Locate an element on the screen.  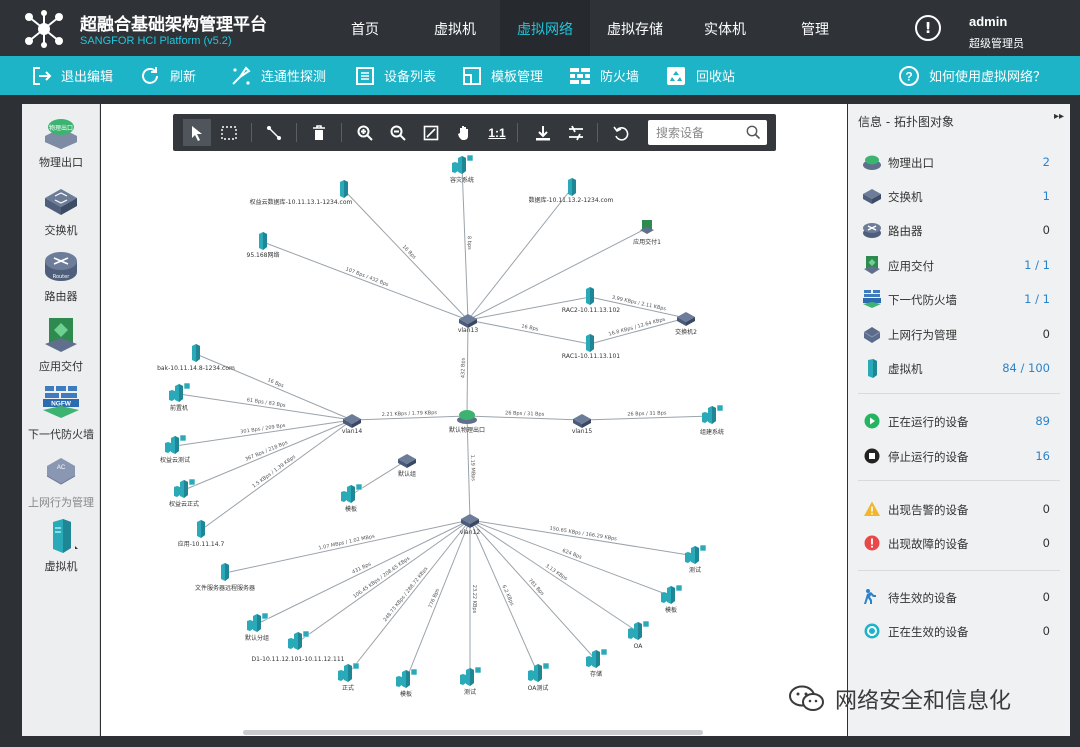
alert-icon: ! is located at coordinates (928, 28).